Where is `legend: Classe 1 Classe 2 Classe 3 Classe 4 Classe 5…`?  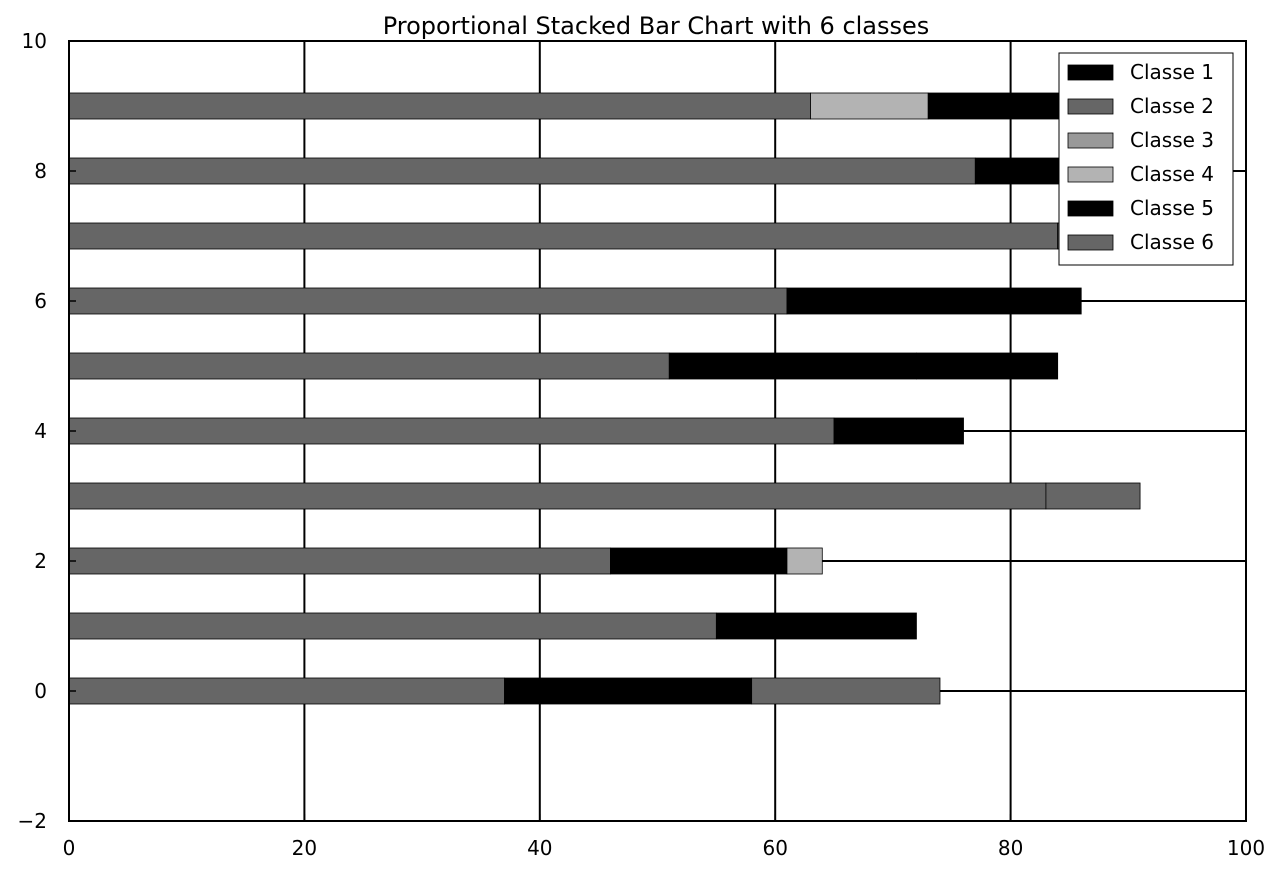 legend: Classe 1 Classe 2 Classe 3 Classe 4 Classe 5… is located at coordinates (1146, 159).